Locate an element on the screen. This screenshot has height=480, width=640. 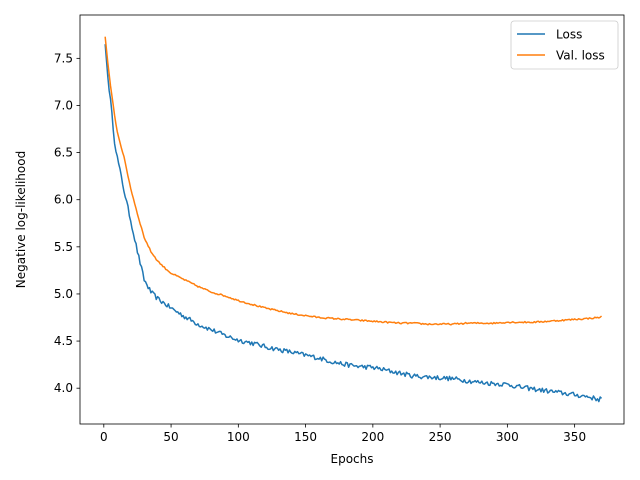
x-tick-label: 350 is located at coordinates (574, 437).